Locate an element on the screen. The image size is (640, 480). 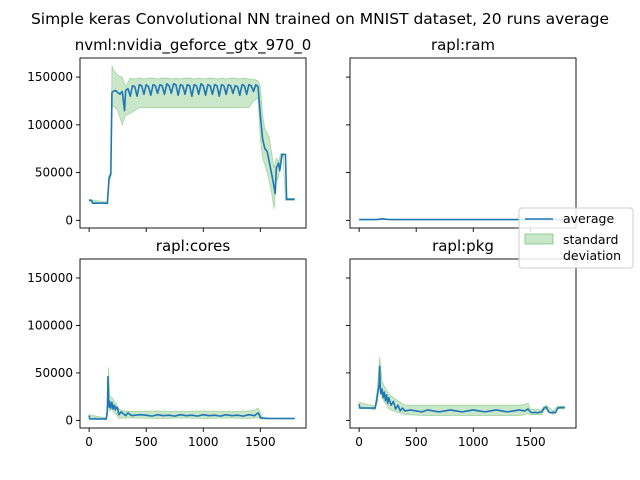
average-line-cores is located at coordinates (191, 397).